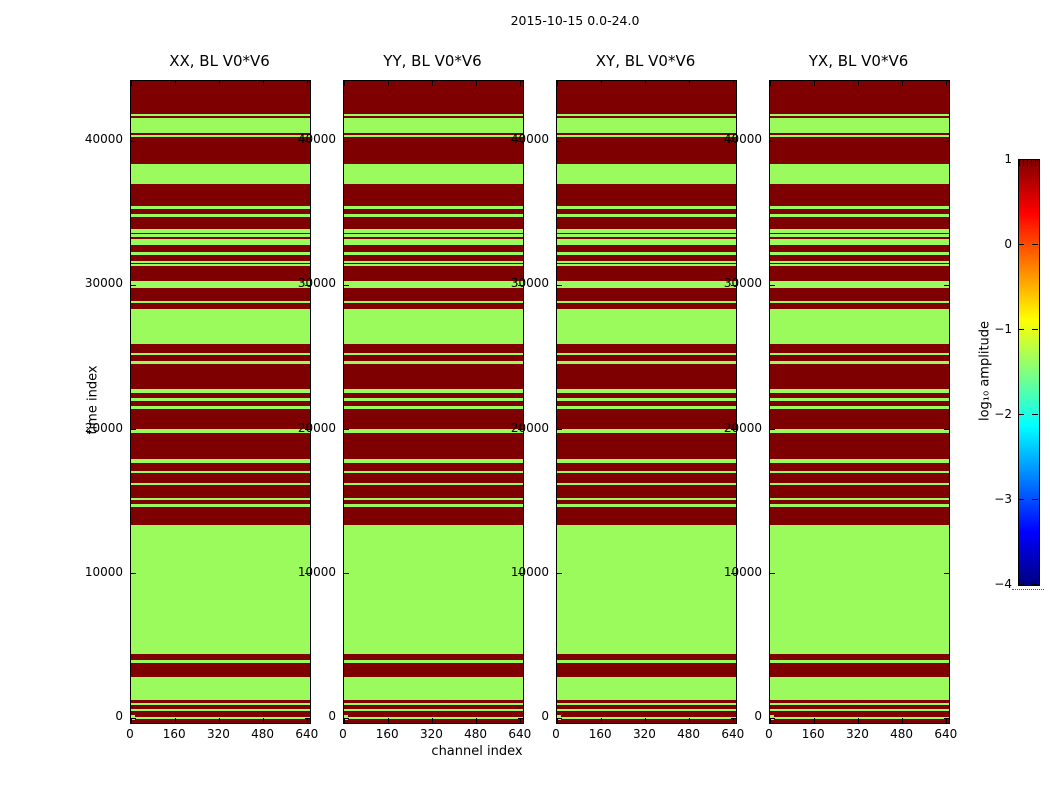  What do you see at coordinates (645, 61) in the screenshot?
I see `panel-title-xy: XY, BL V0*V6` at bounding box center [645, 61].